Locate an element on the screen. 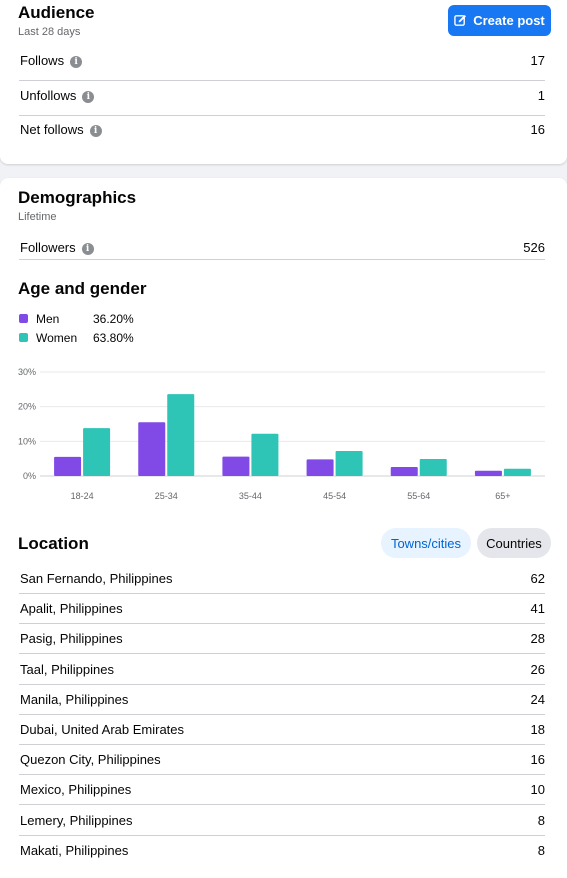 The height and width of the screenshot is (878, 567). audience-subtitle: Last 28 days is located at coordinates (49, 32).